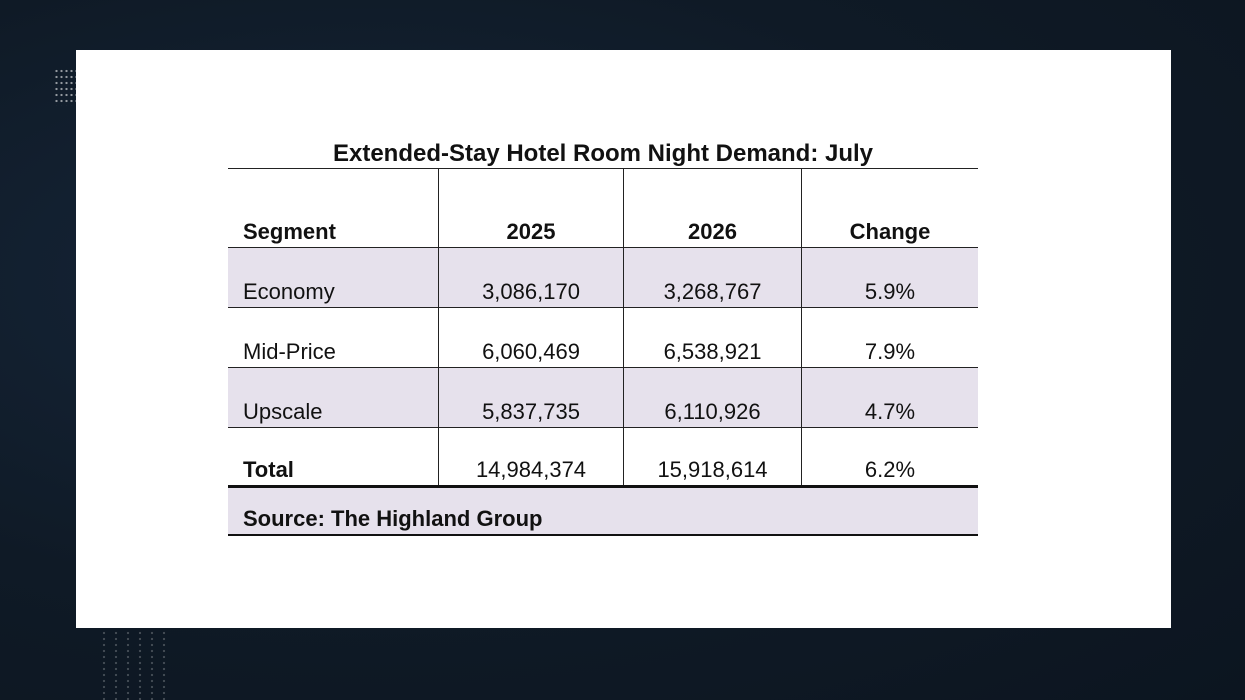  What do you see at coordinates (289, 291) in the screenshot?
I see `segment-cell: Economy` at bounding box center [289, 291].